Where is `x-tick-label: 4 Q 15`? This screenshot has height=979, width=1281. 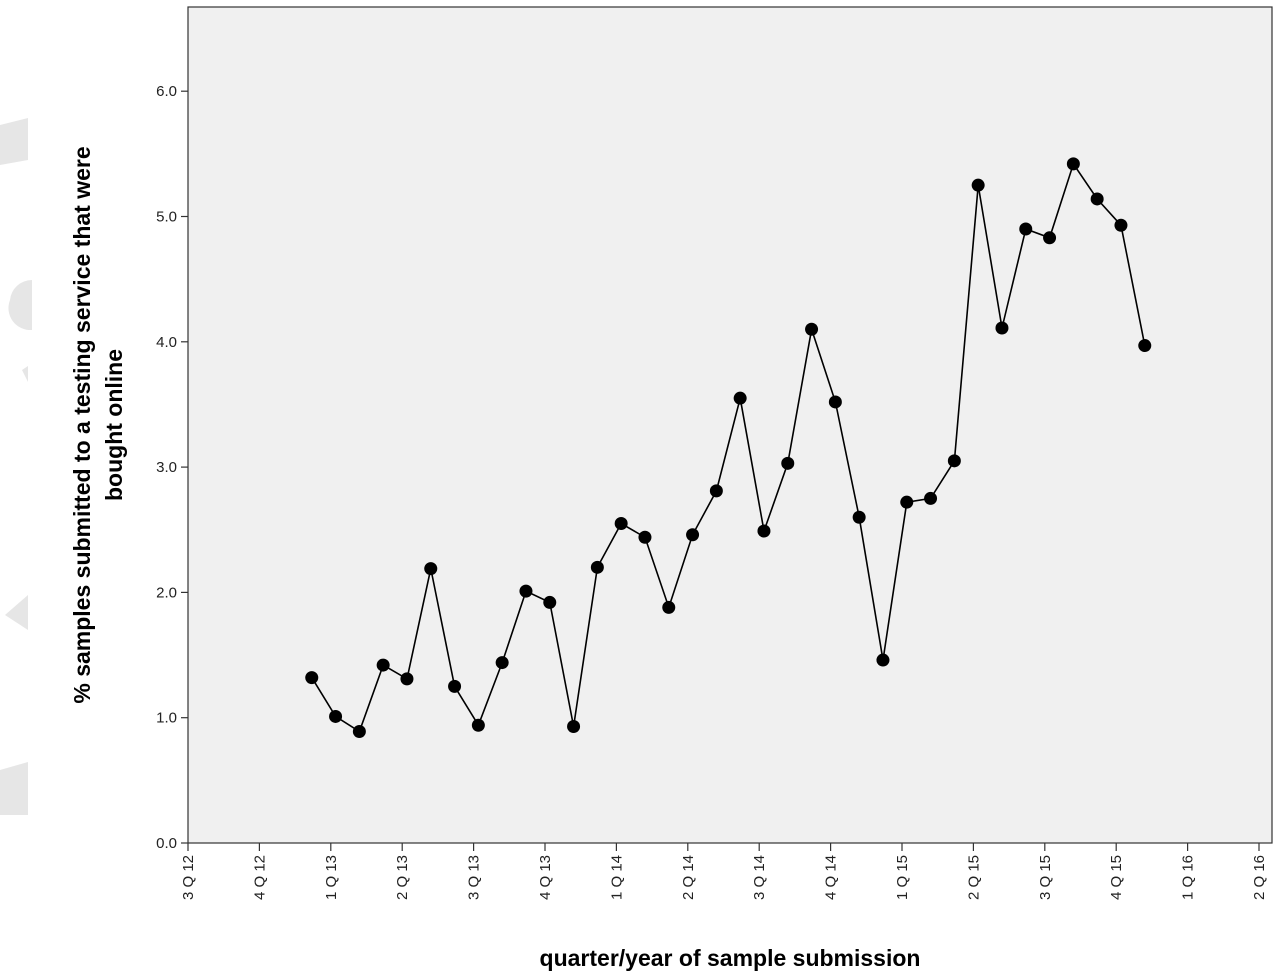 x-tick-label: 4 Q 15 is located at coordinates (1116, 877).